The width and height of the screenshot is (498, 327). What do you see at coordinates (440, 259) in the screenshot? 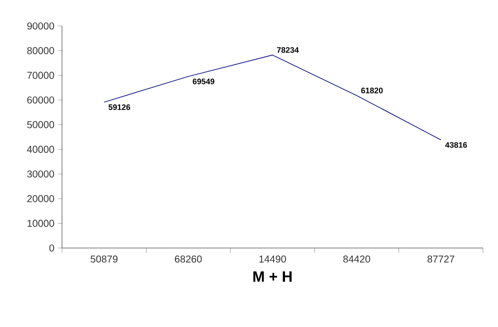
I see `x-tick-label: 87727` at bounding box center [440, 259].